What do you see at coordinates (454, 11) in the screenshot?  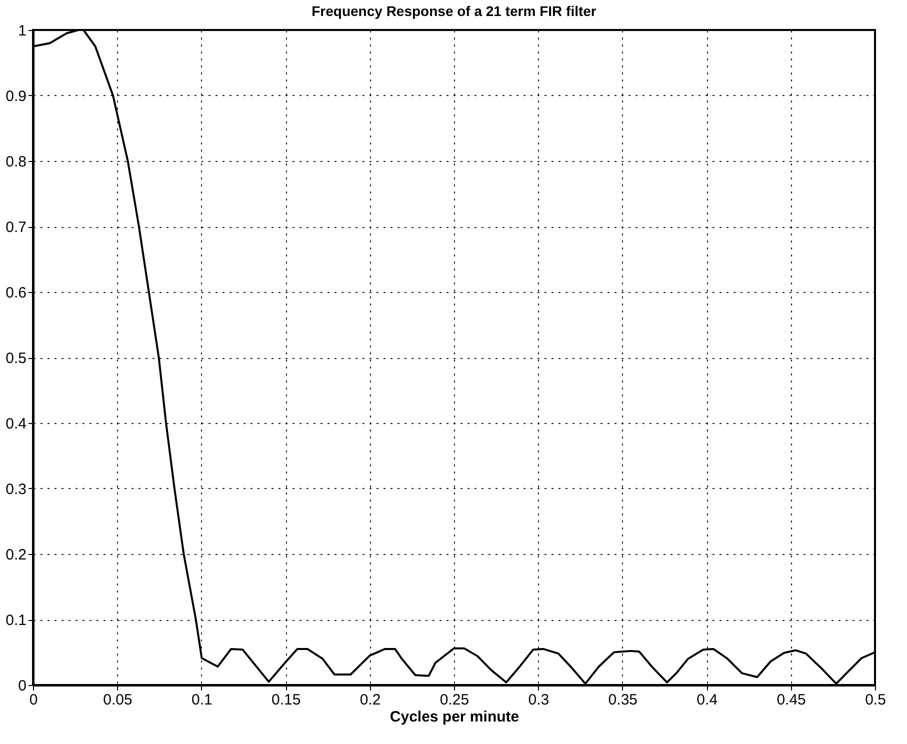 I see `chart-title: Frequency Response of a 21 term FIR filter` at bounding box center [454, 11].